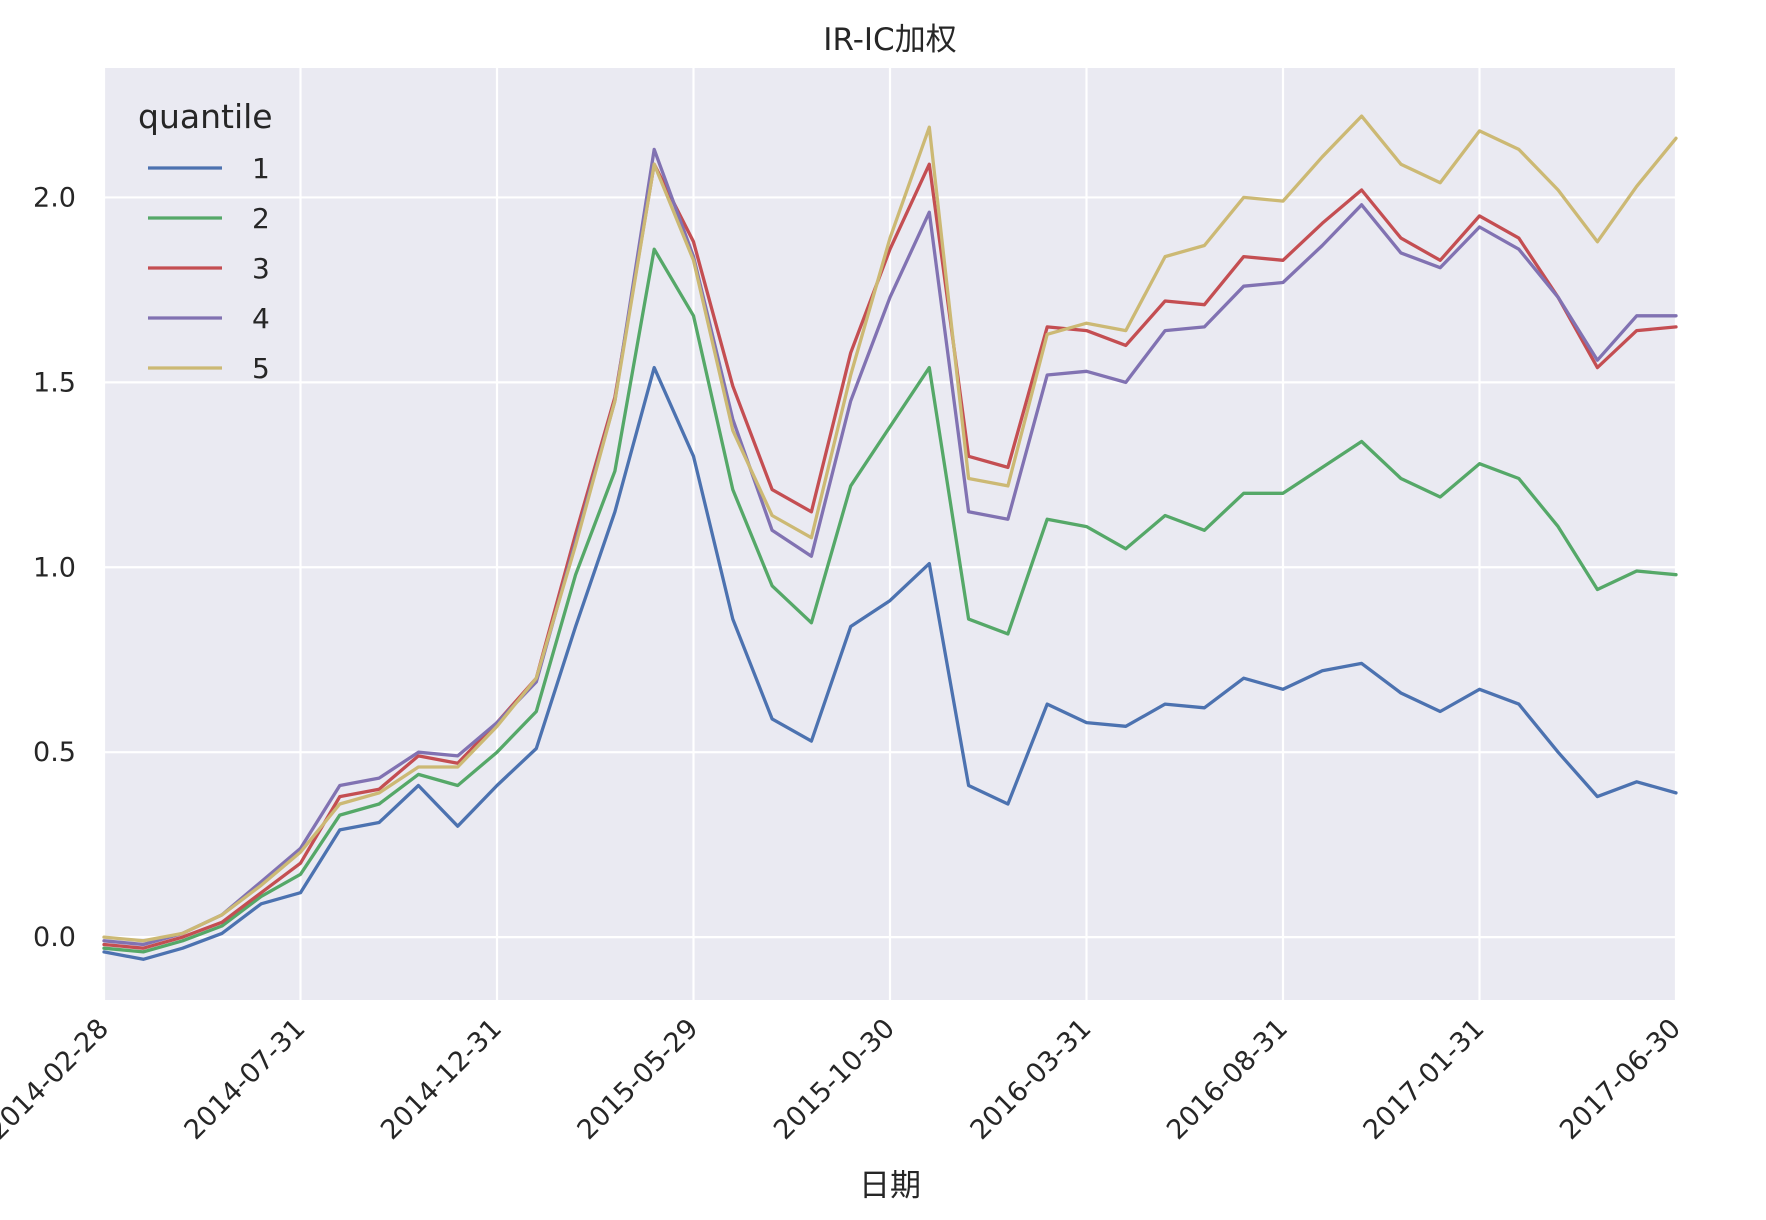 The height and width of the screenshot is (1220, 1766). Describe the element at coordinates (261, 368) in the screenshot. I see `legend-label-5: 5` at that location.